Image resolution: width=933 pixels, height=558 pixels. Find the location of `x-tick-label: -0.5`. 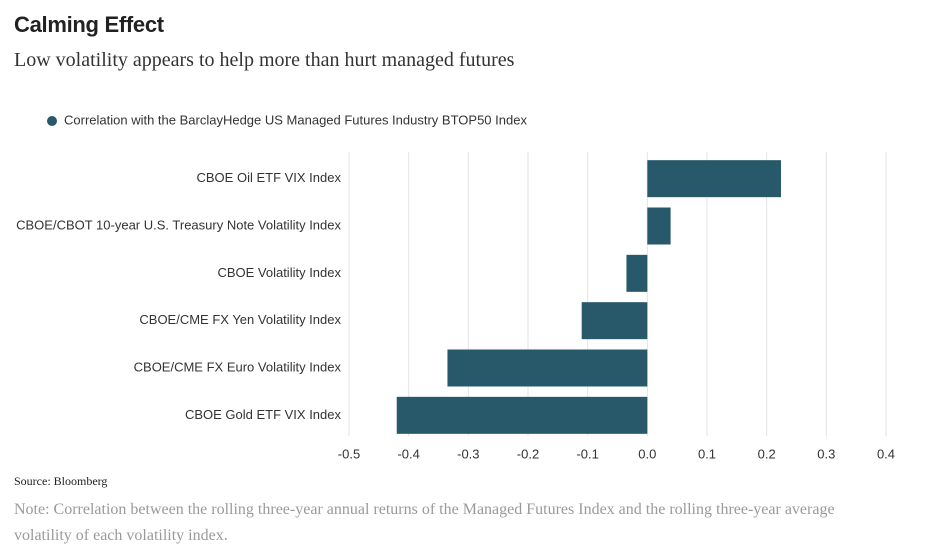

x-tick-label: -0.5 is located at coordinates (349, 453).